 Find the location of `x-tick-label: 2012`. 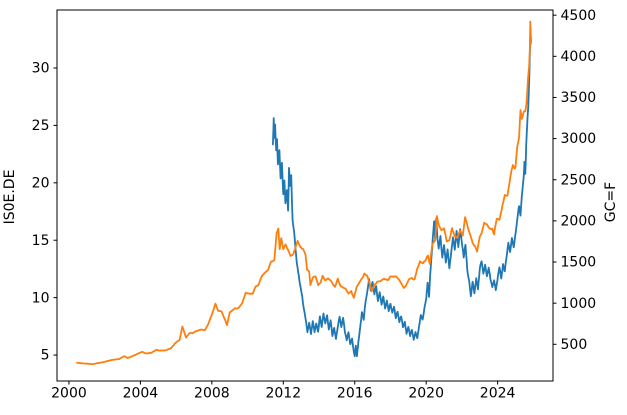

x-tick-label: 2012 is located at coordinates (283, 394).